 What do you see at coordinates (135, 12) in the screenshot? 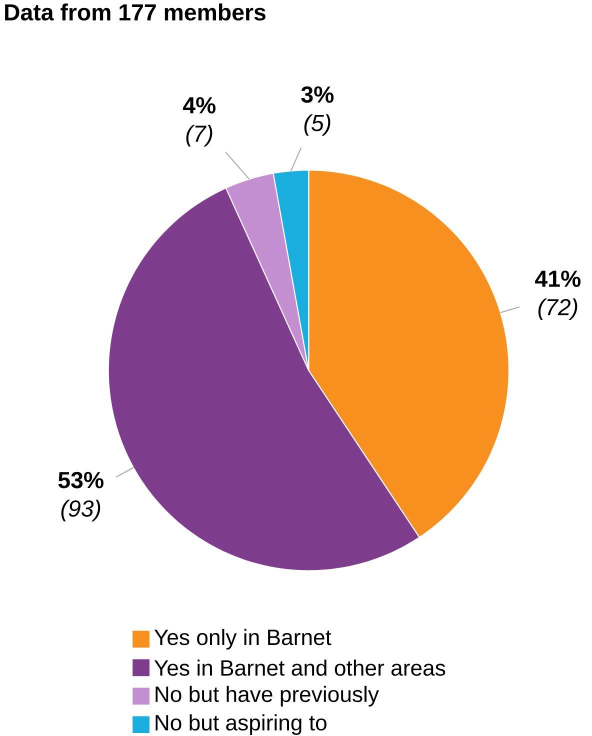
I see `chart-title: Data from 177 members` at bounding box center [135, 12].